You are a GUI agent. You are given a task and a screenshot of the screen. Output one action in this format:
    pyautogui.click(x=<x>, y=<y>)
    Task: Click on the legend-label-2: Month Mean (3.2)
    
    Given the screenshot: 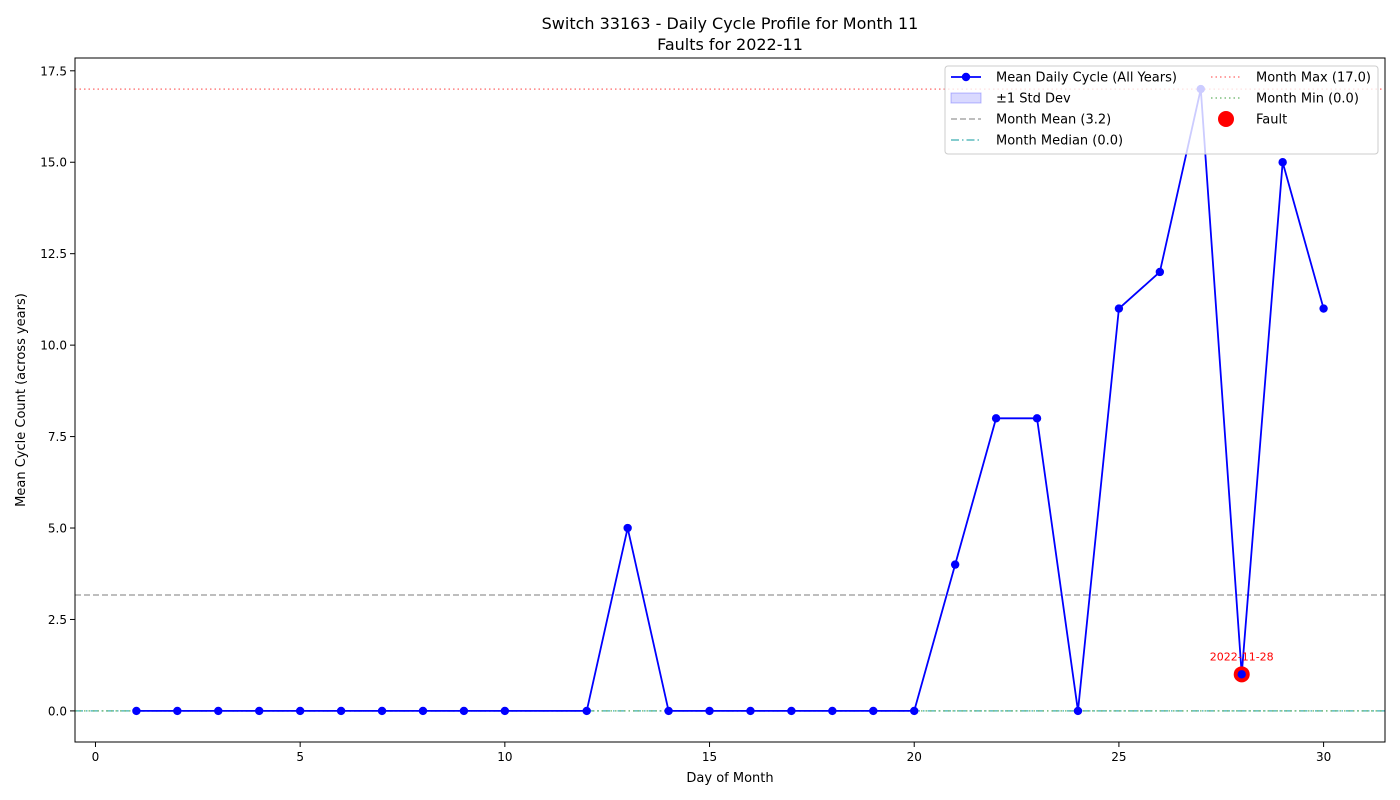 What is the action you would take?
    pyautogui.click(x=1053, y=120)
    